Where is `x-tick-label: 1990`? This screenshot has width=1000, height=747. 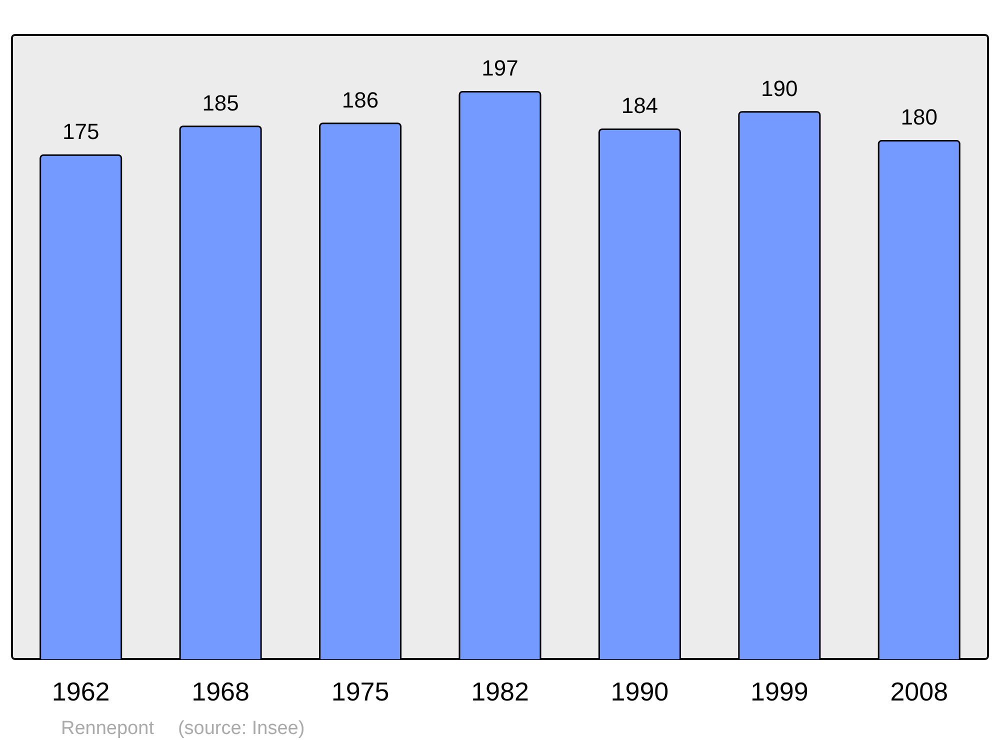
x-tick-label: 1990 is located at coordinates (639, 691).